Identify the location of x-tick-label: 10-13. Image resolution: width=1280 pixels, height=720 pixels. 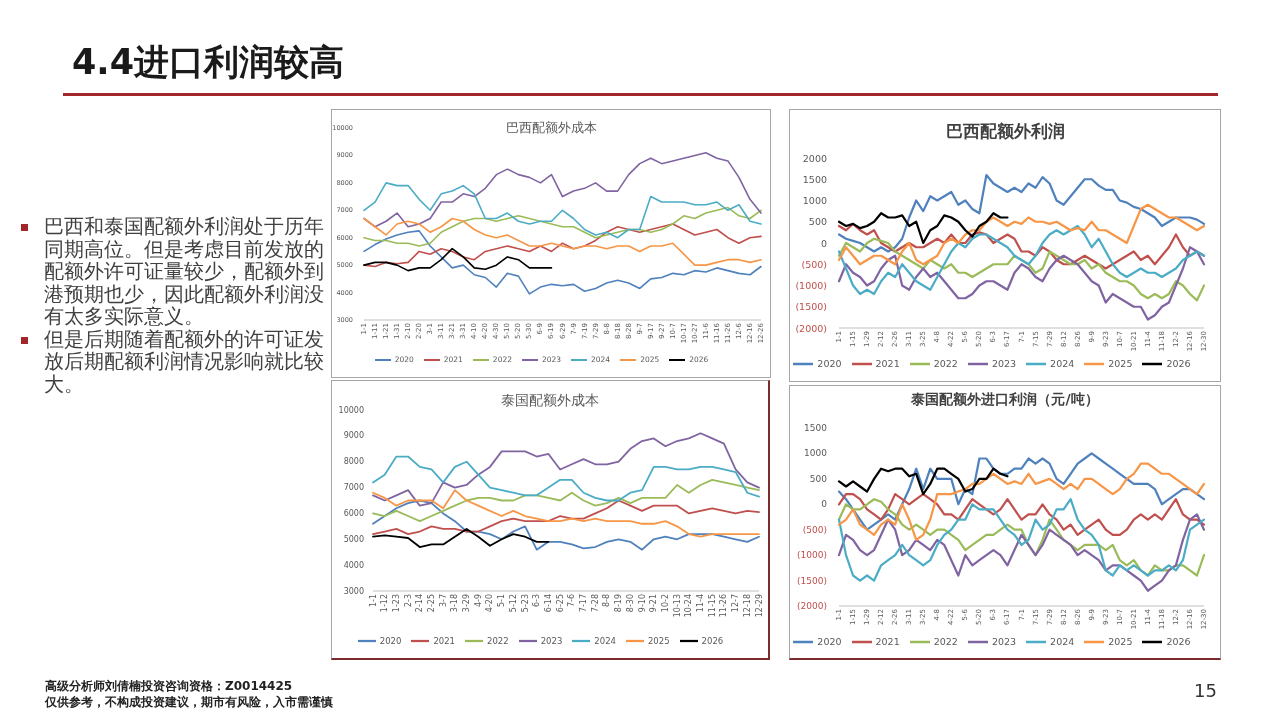
(677, 606).